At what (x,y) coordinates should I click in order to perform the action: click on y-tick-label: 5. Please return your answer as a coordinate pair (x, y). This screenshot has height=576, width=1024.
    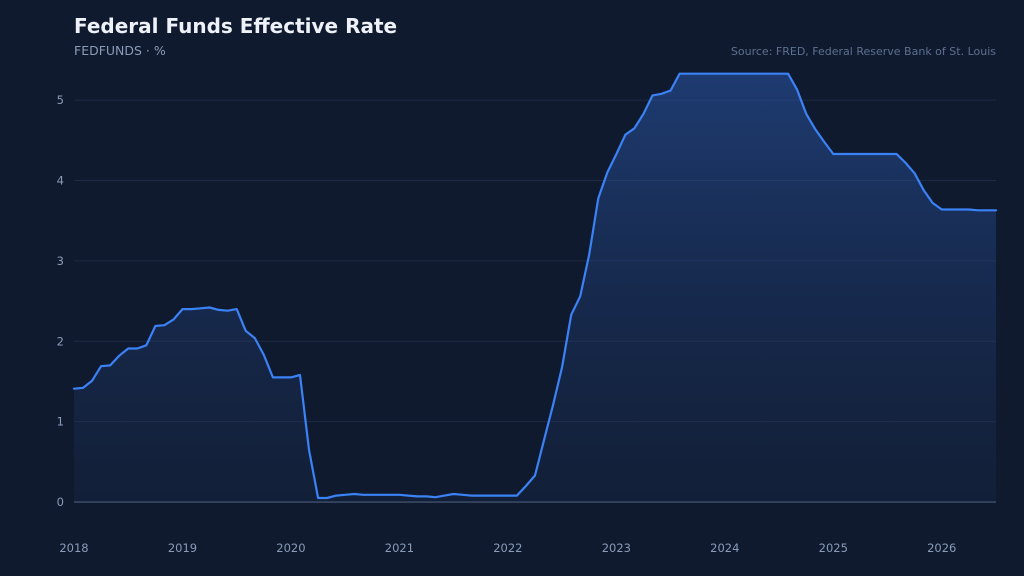
    Looking at the image, I should click on (60, 100).